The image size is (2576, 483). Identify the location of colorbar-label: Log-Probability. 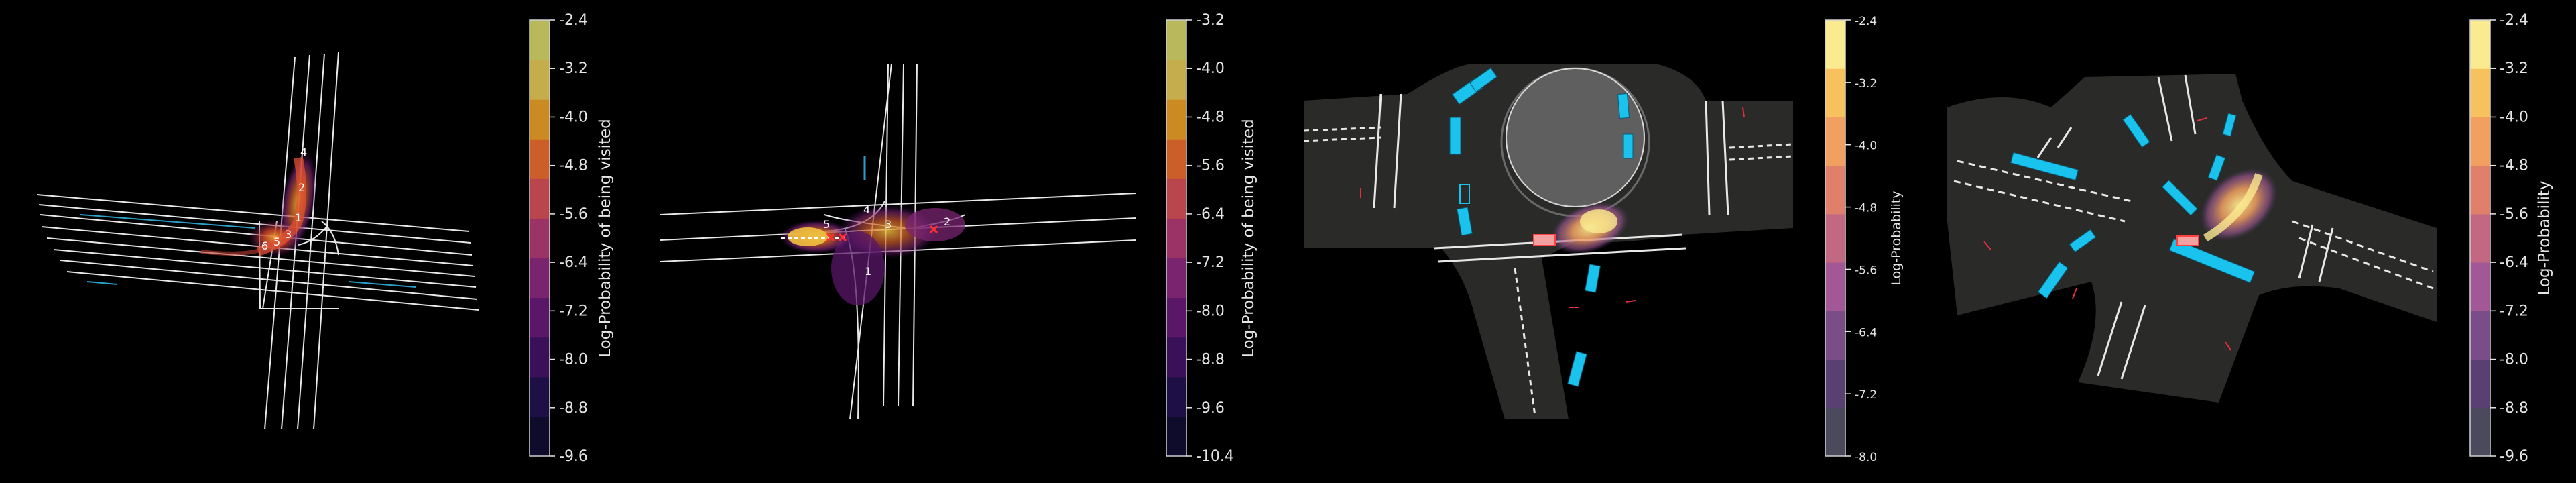
(2545, 238).